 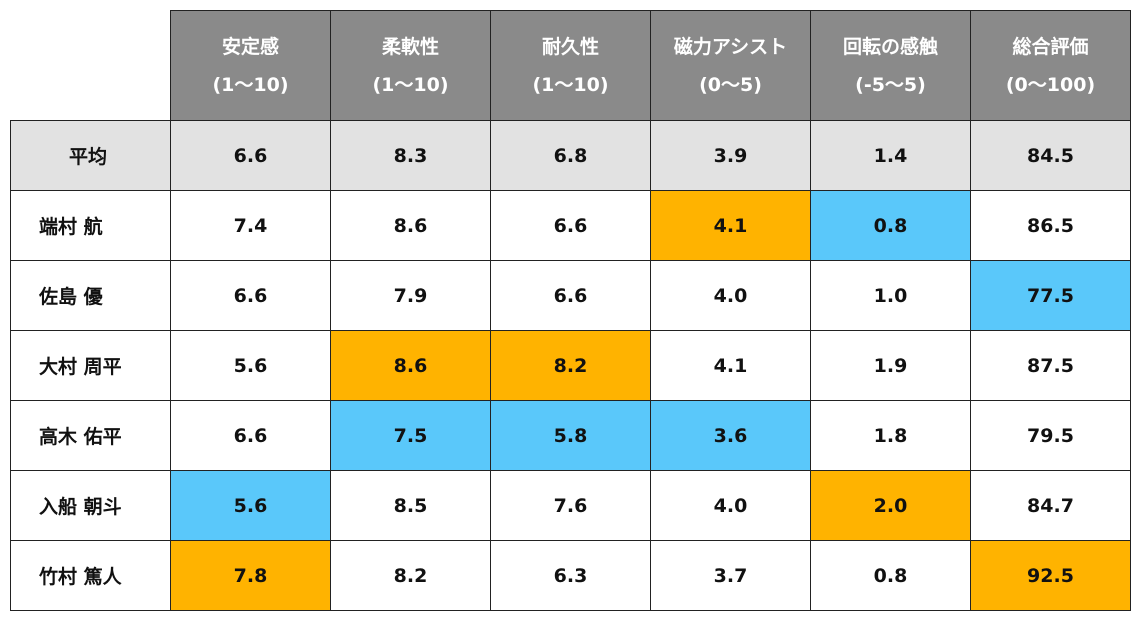 What do you see at coordinates (890, 46) in the screenshot?
I see `column-header-name: 回転の感触` at bounding box center [890, 46].